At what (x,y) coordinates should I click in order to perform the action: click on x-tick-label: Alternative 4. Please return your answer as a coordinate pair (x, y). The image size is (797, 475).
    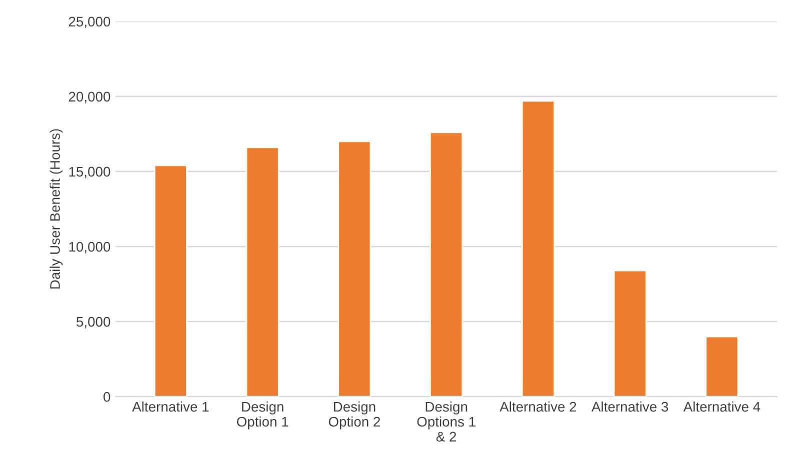
    Looking at the image, I should click on (721, 406).